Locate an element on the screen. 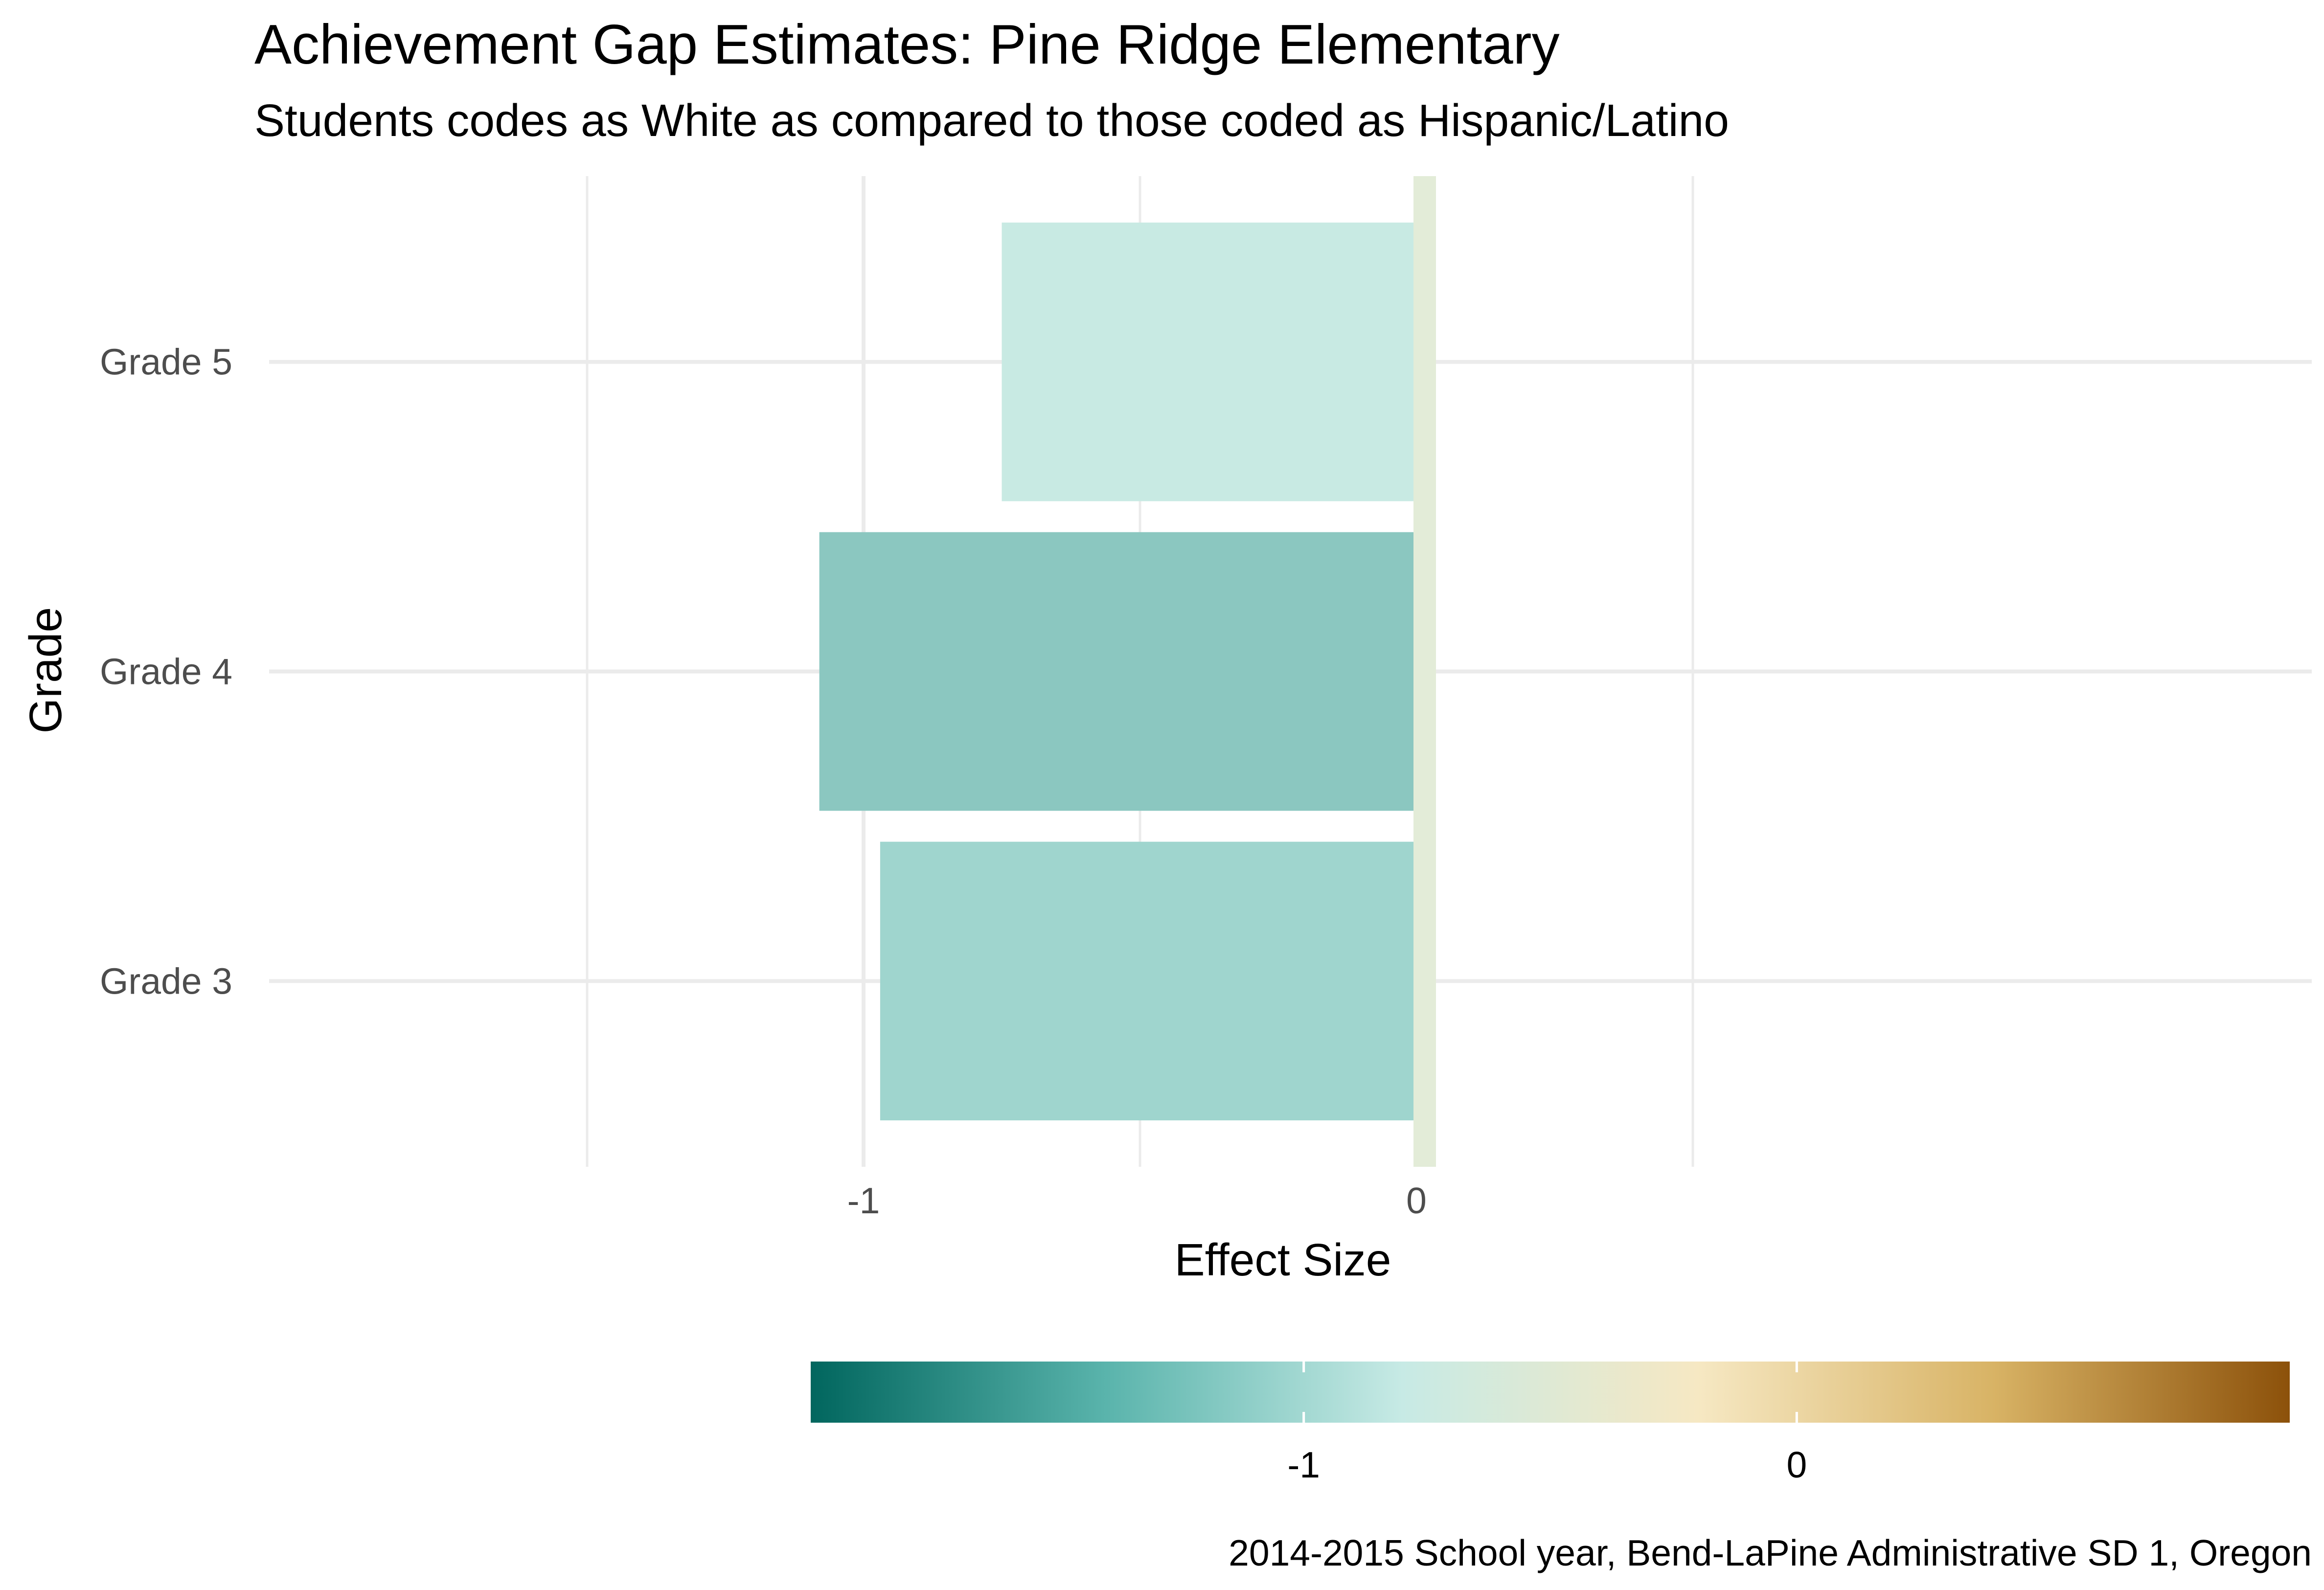  colorbar-tick-label: 0 is located at coordinates (1797, 1465).